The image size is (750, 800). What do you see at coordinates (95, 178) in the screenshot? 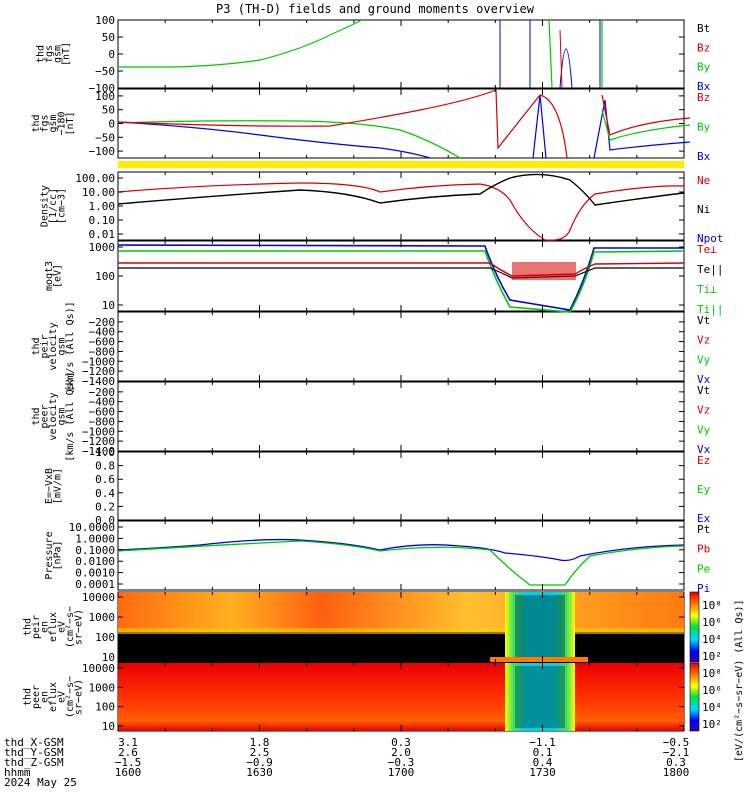
I see `y-tick-label: 100.00` at bounding box center [95, 178].